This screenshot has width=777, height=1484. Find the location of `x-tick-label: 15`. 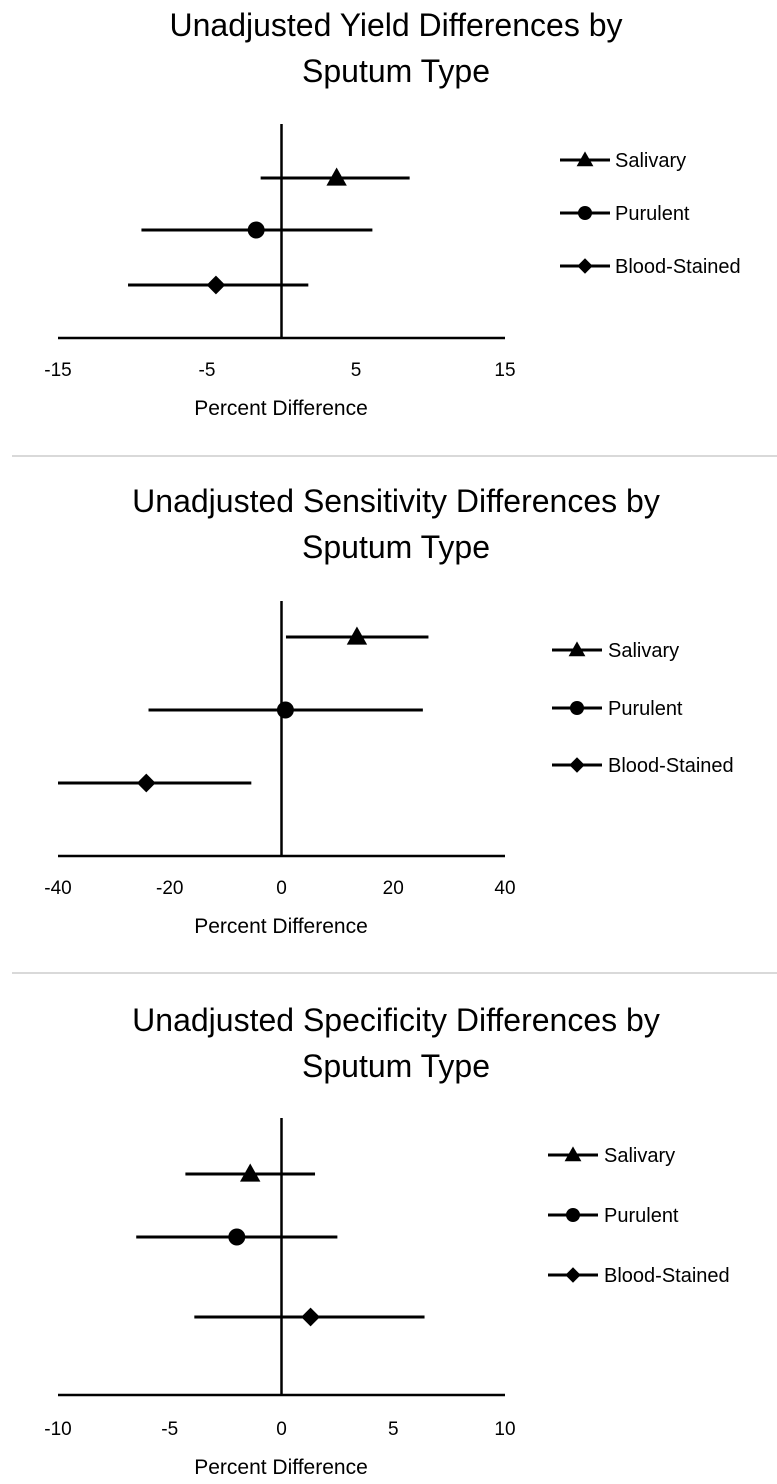

x-tick-label: 15 is located at coordinates (504, 370).